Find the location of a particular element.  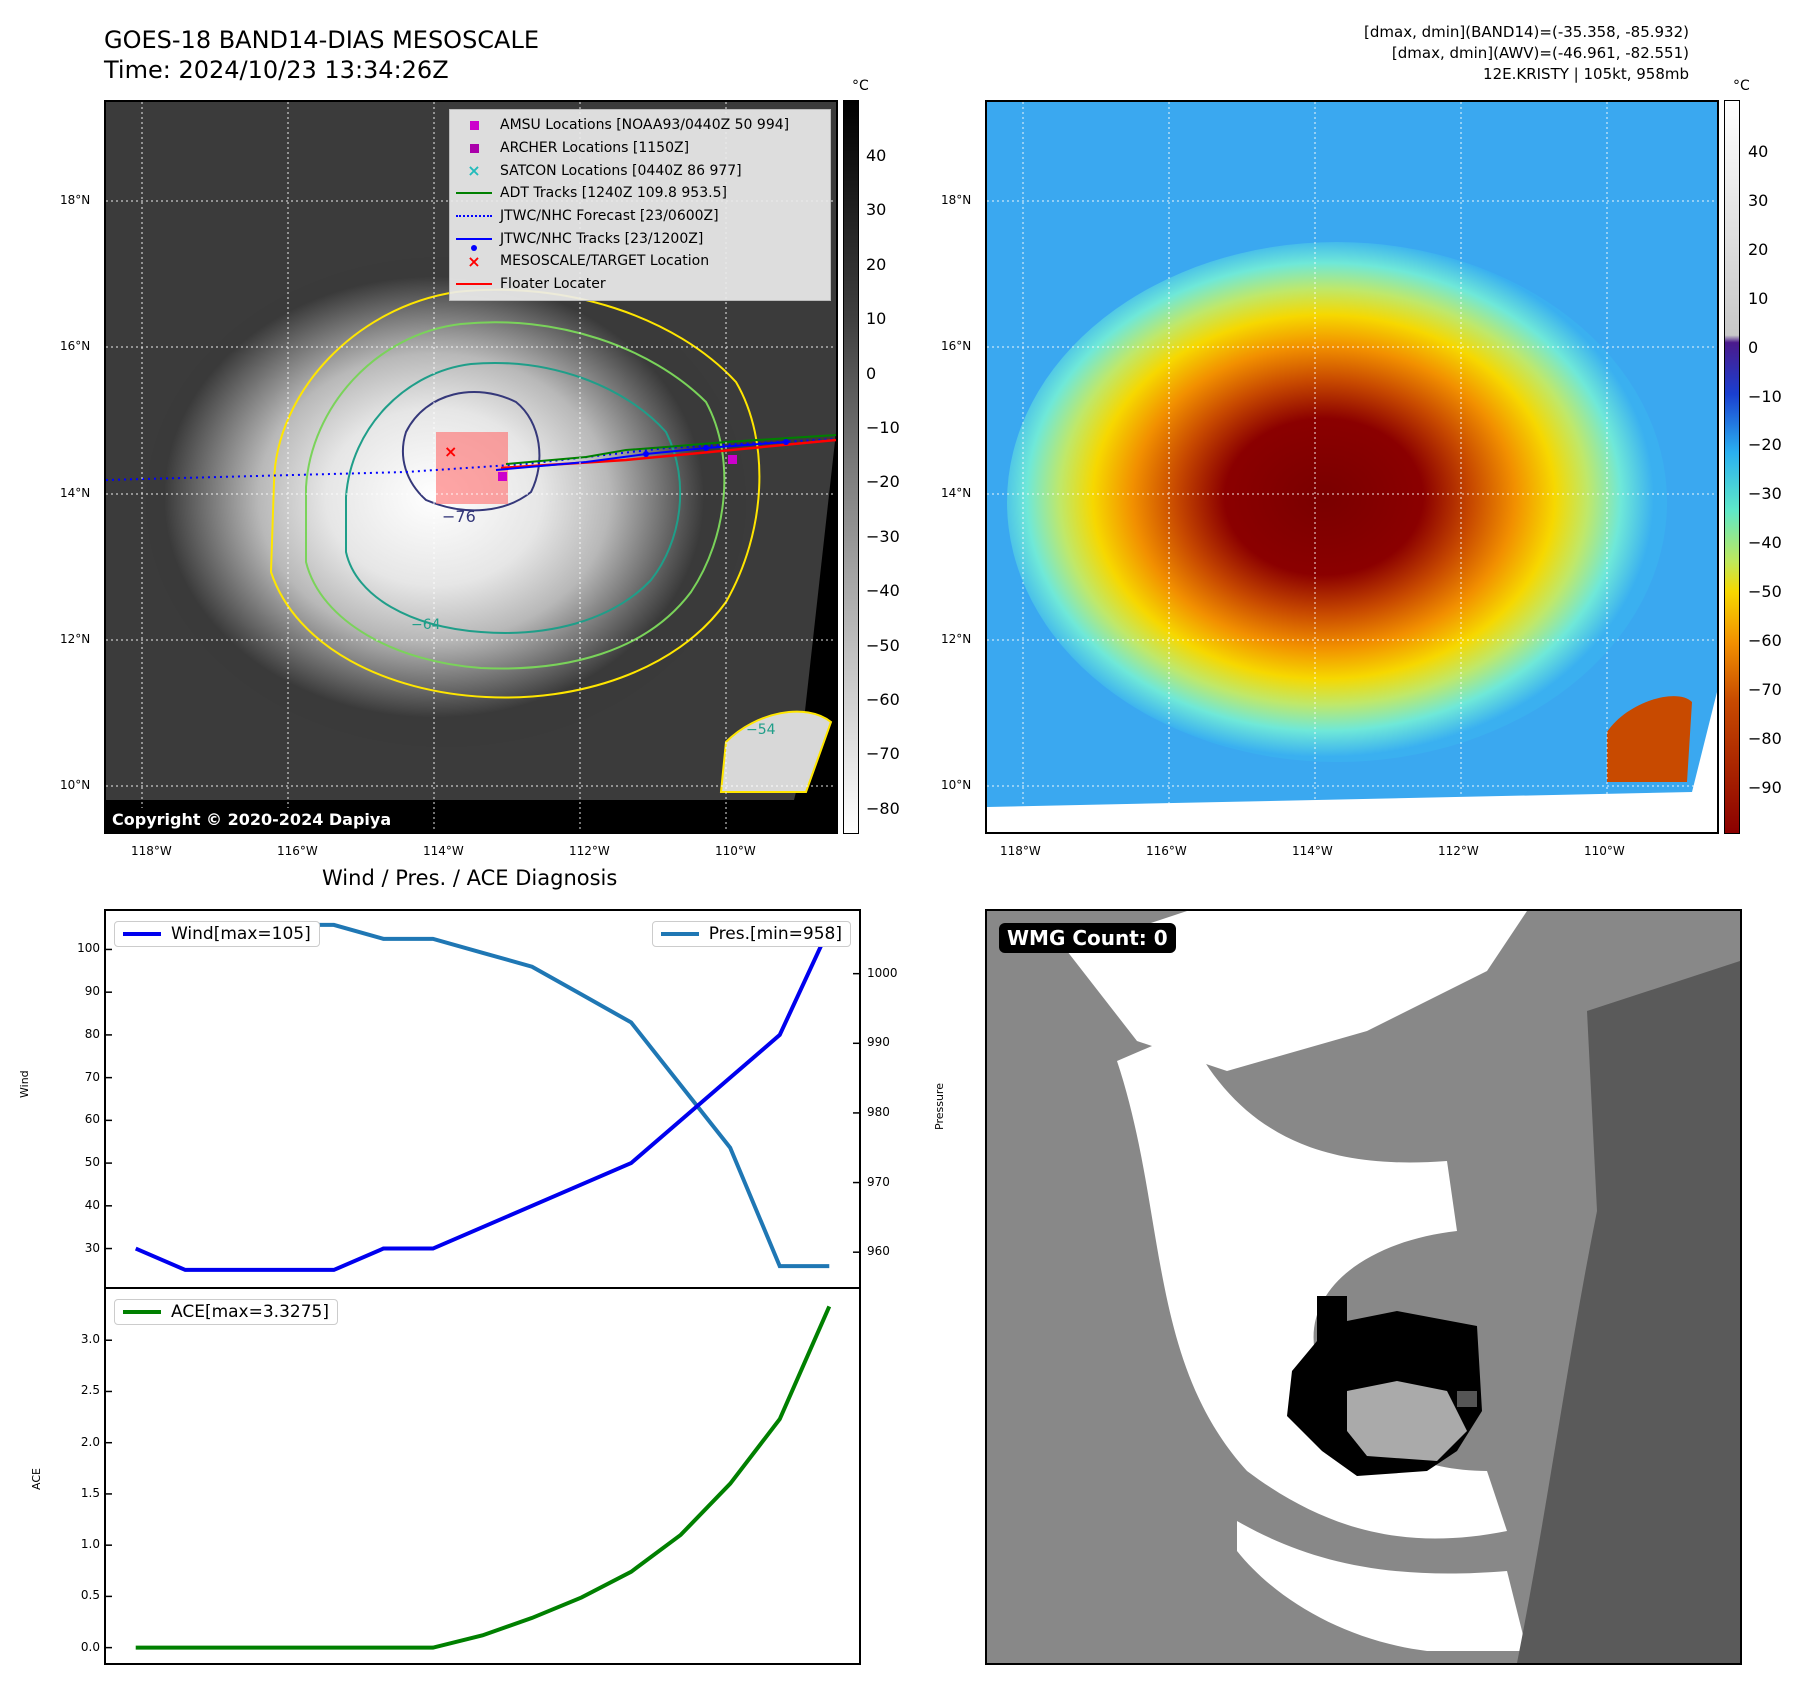

legend-pressure: Pres.[min=958] is located at coordinates (751, 934).